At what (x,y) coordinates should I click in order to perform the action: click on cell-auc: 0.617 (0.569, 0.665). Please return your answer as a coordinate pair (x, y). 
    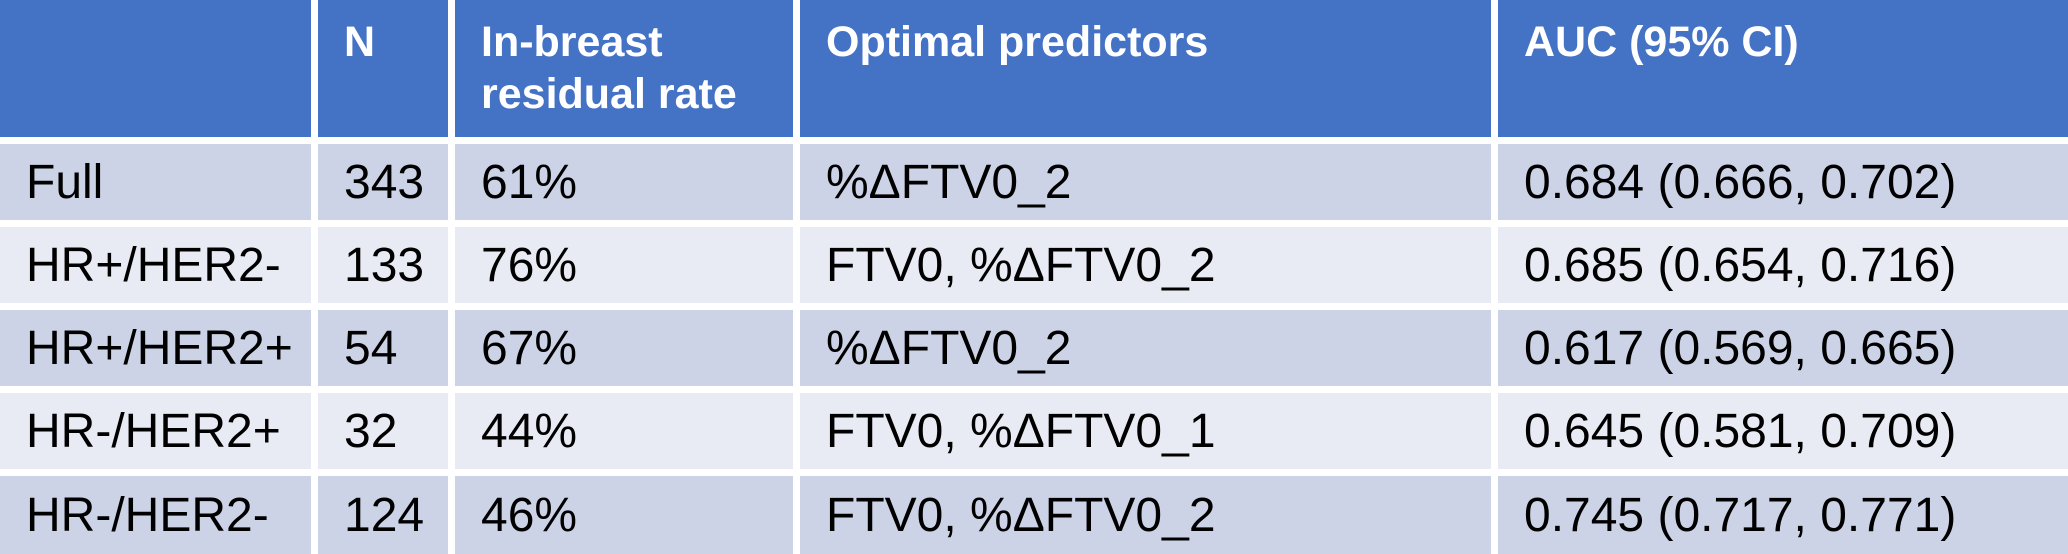
    Looking at the image, I should click on (1783, 348).